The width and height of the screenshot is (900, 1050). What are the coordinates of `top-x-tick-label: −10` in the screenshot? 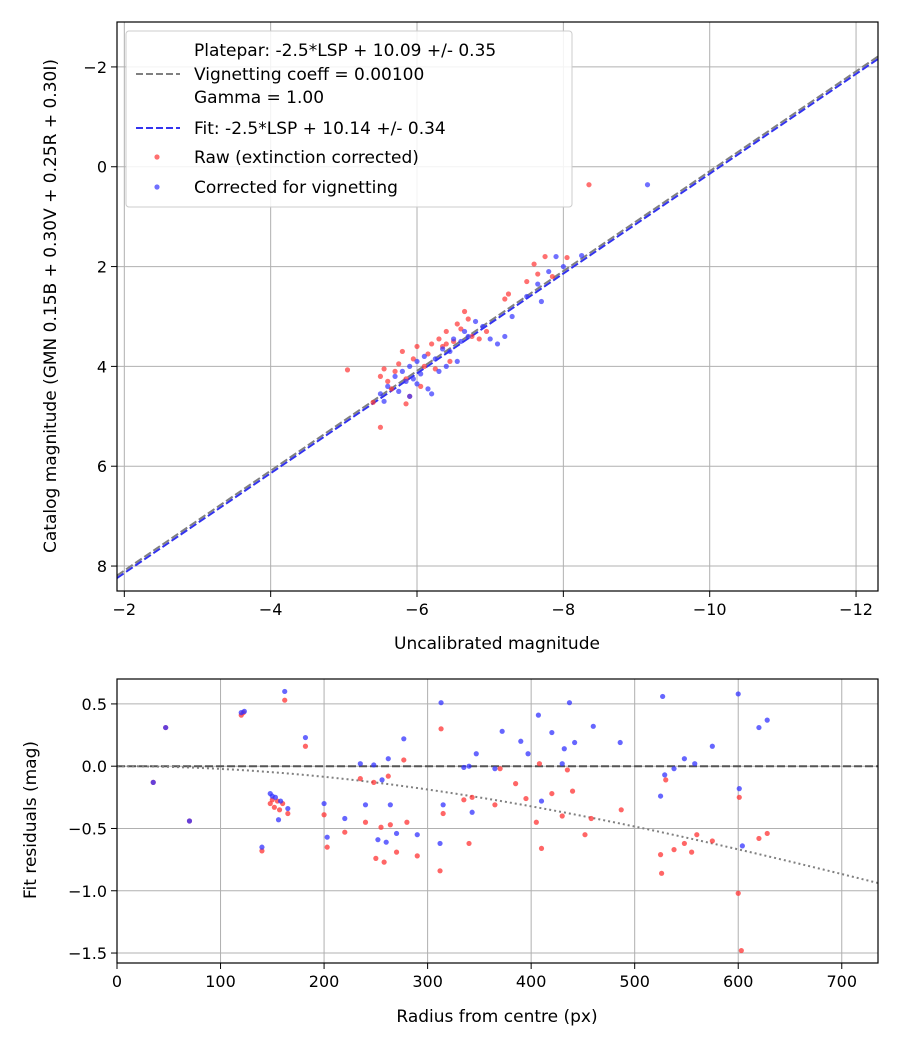 It's located at (710, 609).